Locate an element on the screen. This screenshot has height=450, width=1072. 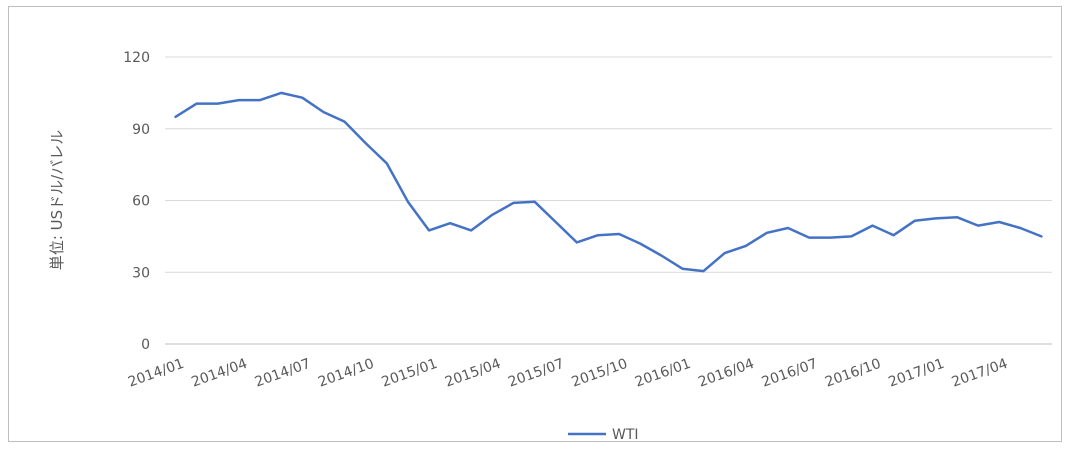
x-tick-label: 2016/01 is located at coordinates (663, 373).